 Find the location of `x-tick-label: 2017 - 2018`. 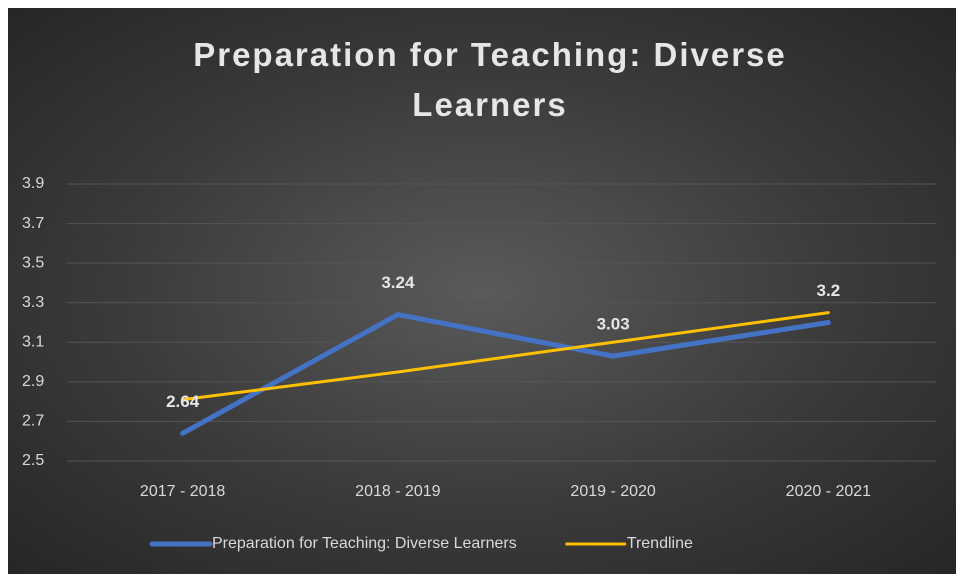

x-tick-label: 2017 - 2018 is located at coordinates (183, 491).